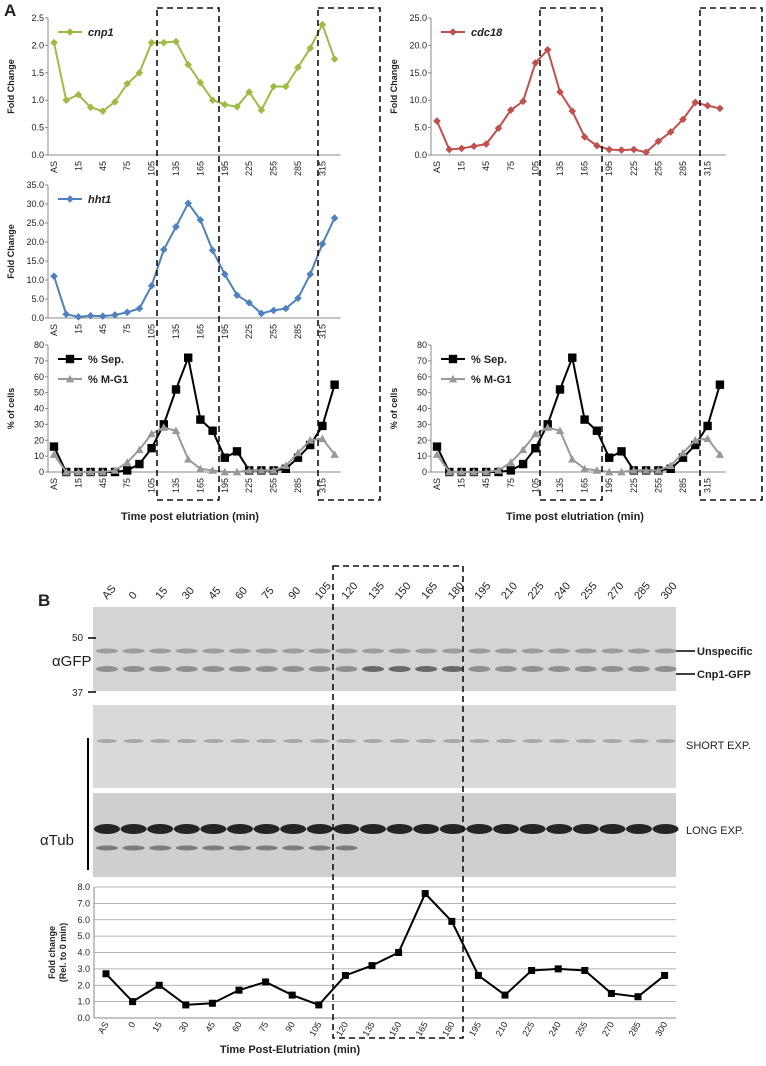 The width and height of the screenshot is (766, 1066). What do you see at coordinates (44, 600) in the screenshot?
I see `panel-letter: B` at bounding box center [44, 600].